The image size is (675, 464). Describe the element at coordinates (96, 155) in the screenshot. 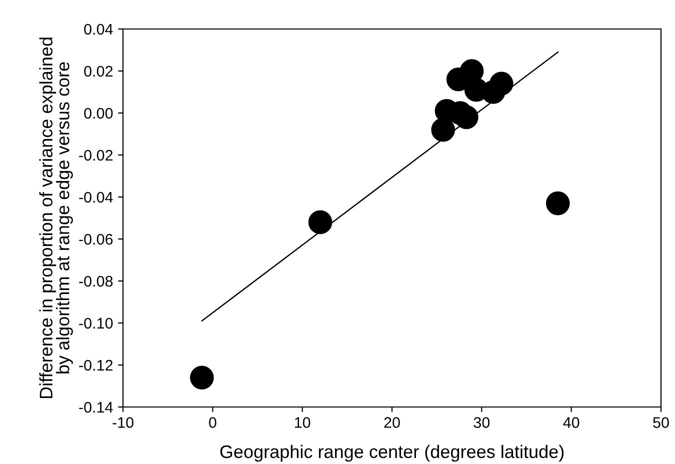

I see `y-tick-label: -0.02` at that location.